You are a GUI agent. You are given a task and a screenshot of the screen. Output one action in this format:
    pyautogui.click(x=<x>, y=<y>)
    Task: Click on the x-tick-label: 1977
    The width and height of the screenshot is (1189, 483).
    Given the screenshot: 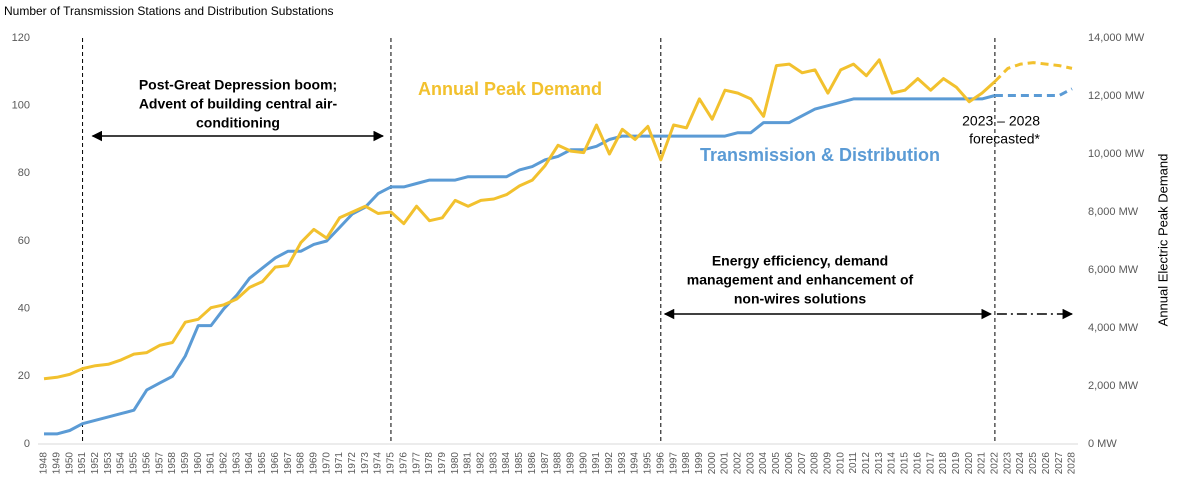 What is the action you would take?
    pyautogui.click(x=416, y=463)
    